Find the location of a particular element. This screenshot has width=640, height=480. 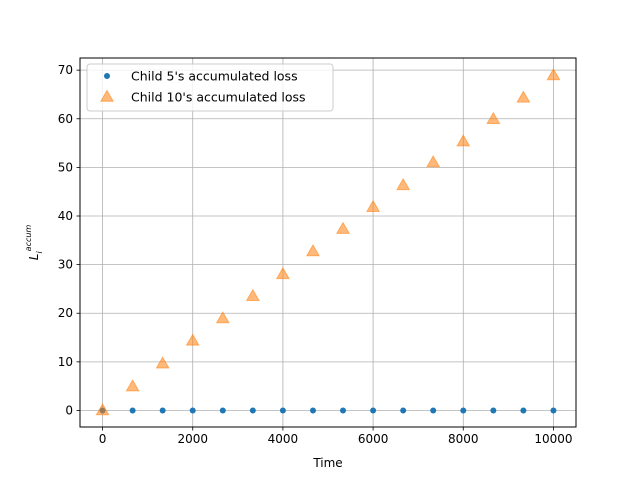

x-tick-label: 2000 is located at coordinates (192, 439).